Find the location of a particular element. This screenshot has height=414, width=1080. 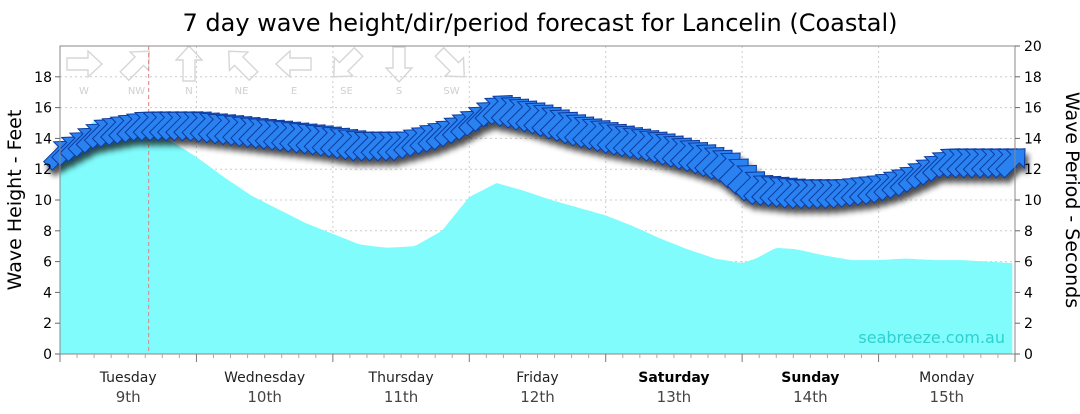

y-axis-ticks: 0 2 4 6 8 10 12 14 16 18 is located at coordinates (47, 216).